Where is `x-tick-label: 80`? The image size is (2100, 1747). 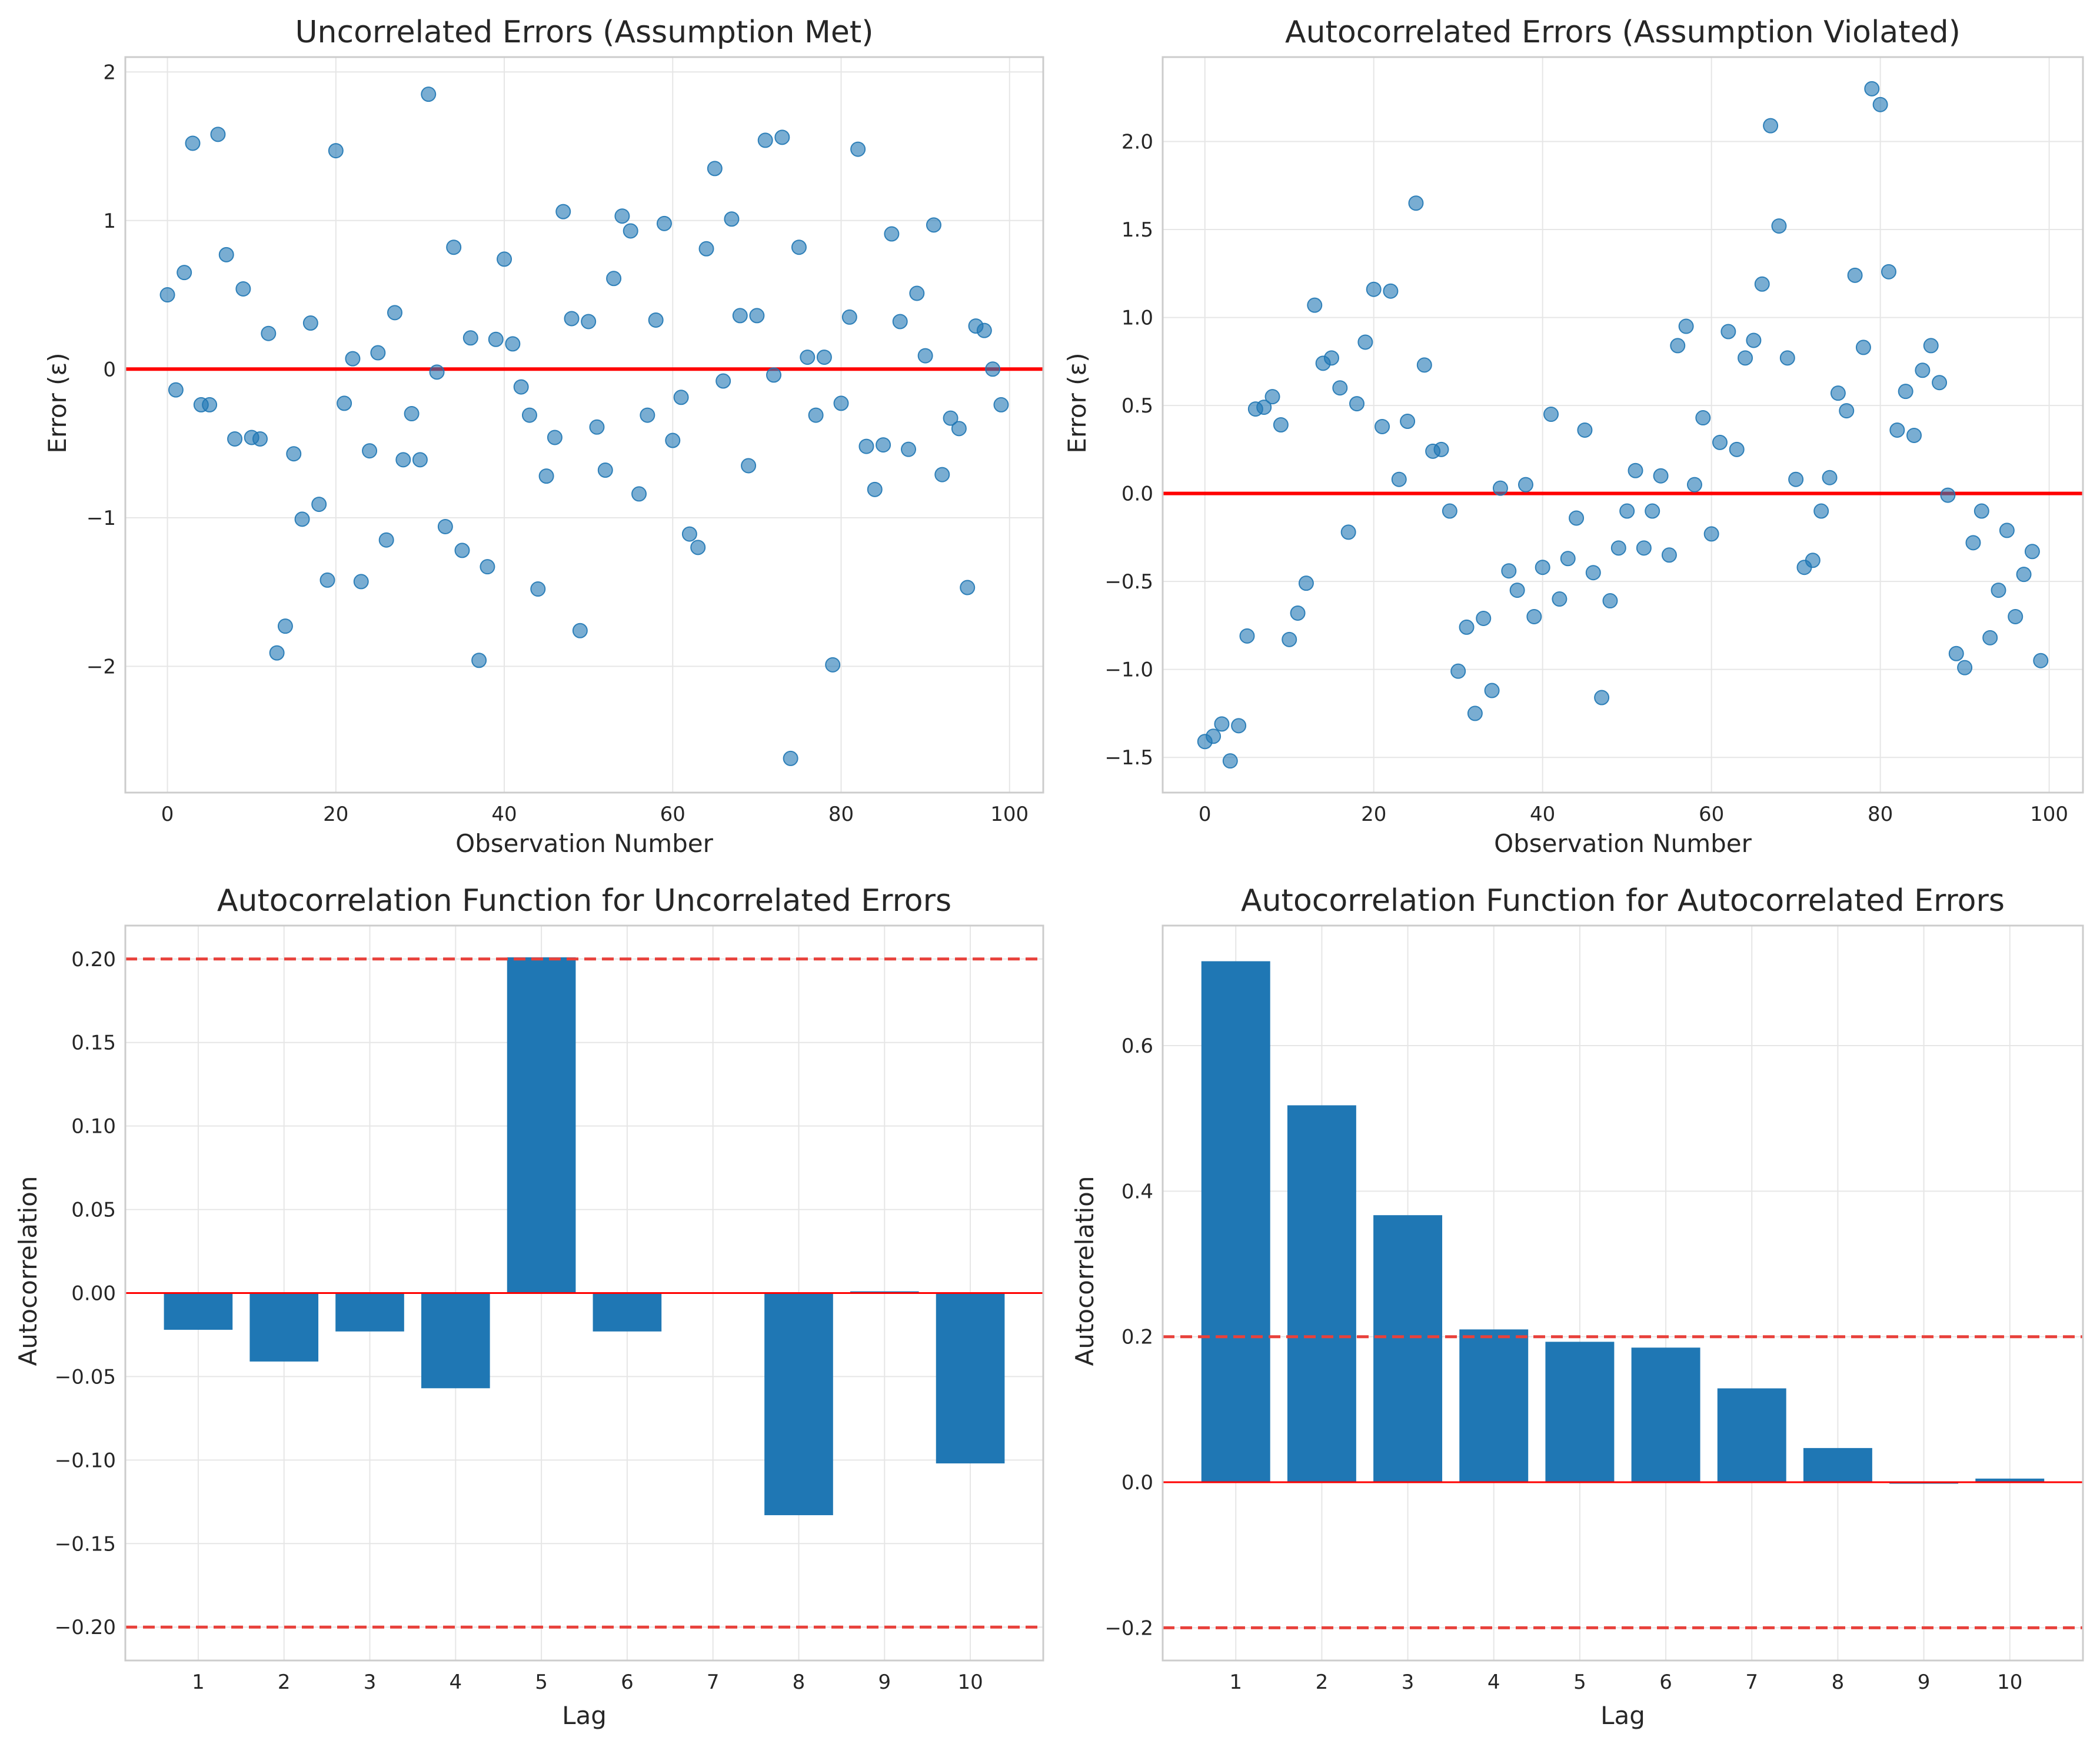 x-tick-label: 80 is located at coordinates (1880, 814).